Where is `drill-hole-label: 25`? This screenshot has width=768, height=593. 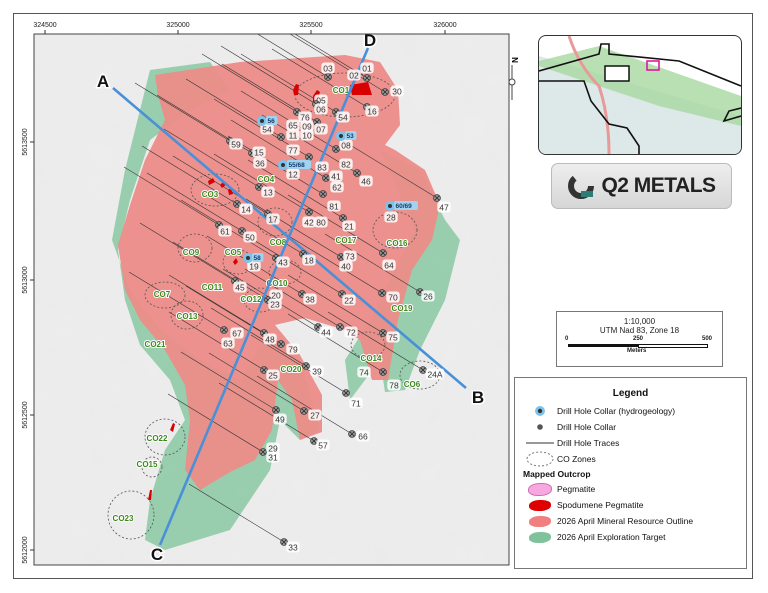 drill-hole-label: 25 is located at coordinates (273, 376).